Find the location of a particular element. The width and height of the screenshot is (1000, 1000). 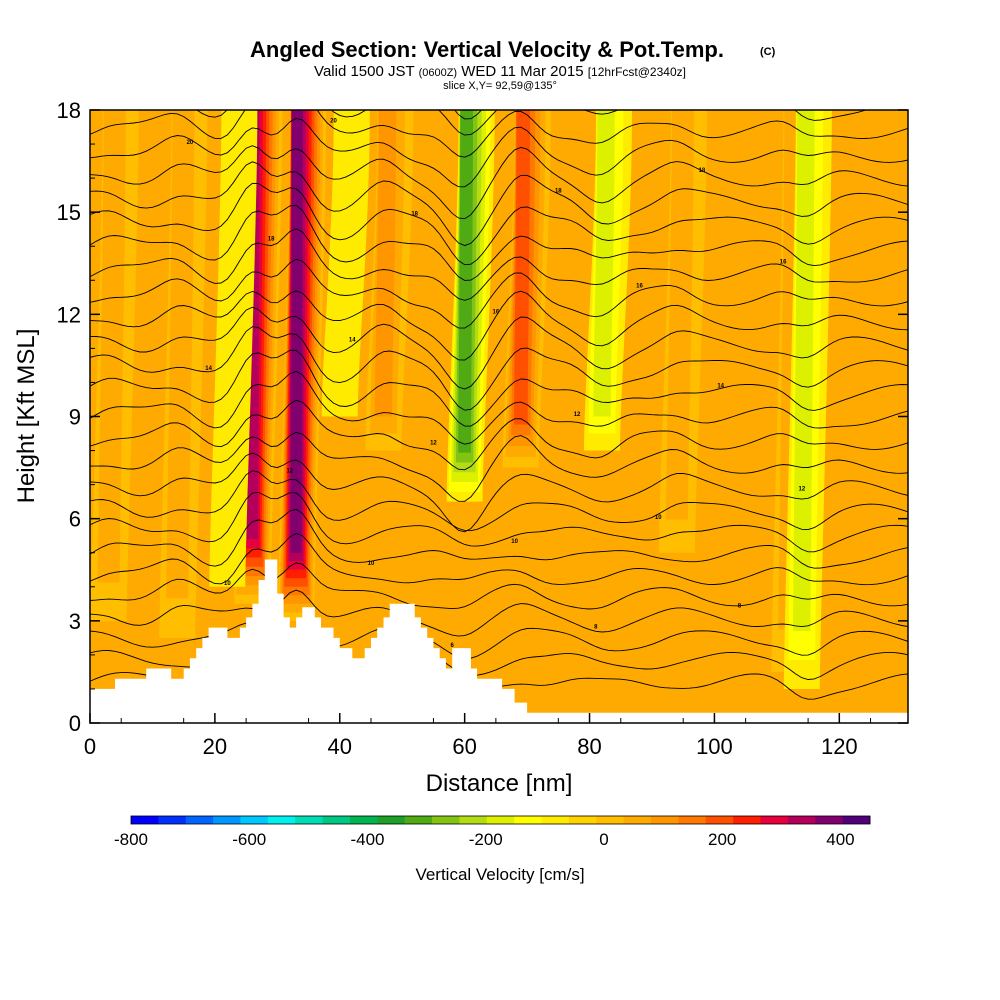

y-tick-label: 15 is located at coordinates (69, 212).